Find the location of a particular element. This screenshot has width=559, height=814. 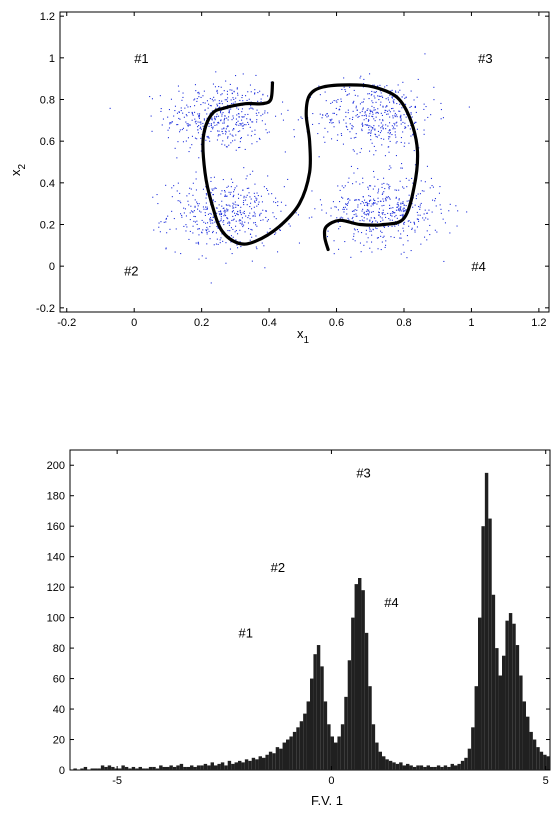

x-tick-label: 0.2 is located at coordinates (201, 323).